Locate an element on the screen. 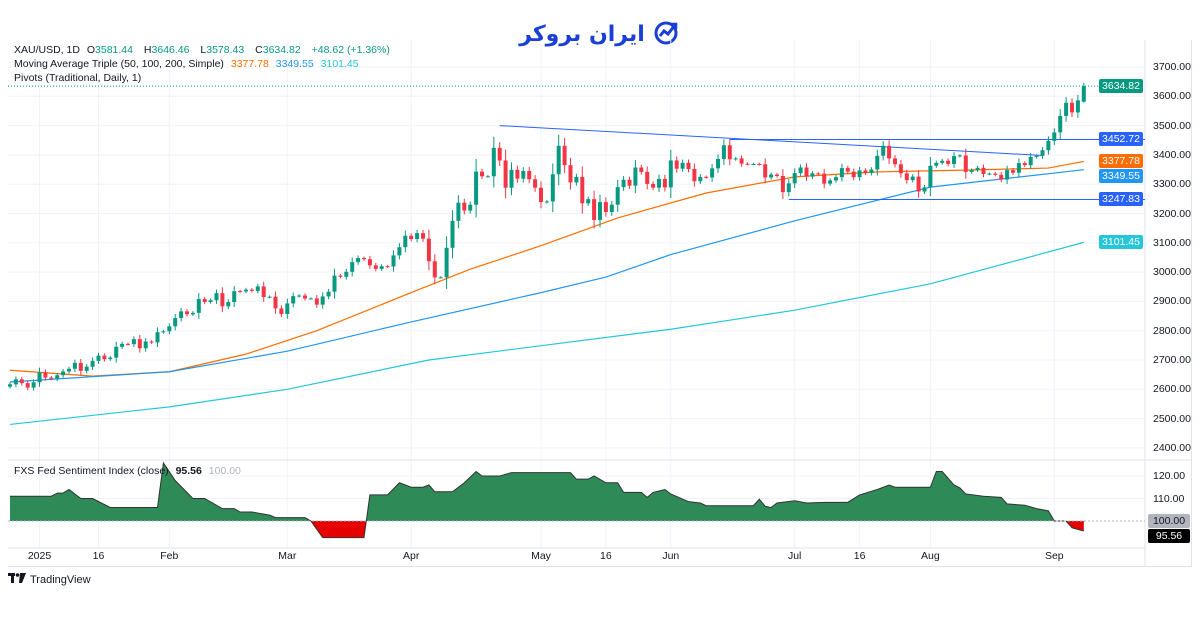 The height and width of the screenshot is (628, 1200). pivots-legend: Pivots (Traditional, Daily, 1) is located at coordinates (79, 78).